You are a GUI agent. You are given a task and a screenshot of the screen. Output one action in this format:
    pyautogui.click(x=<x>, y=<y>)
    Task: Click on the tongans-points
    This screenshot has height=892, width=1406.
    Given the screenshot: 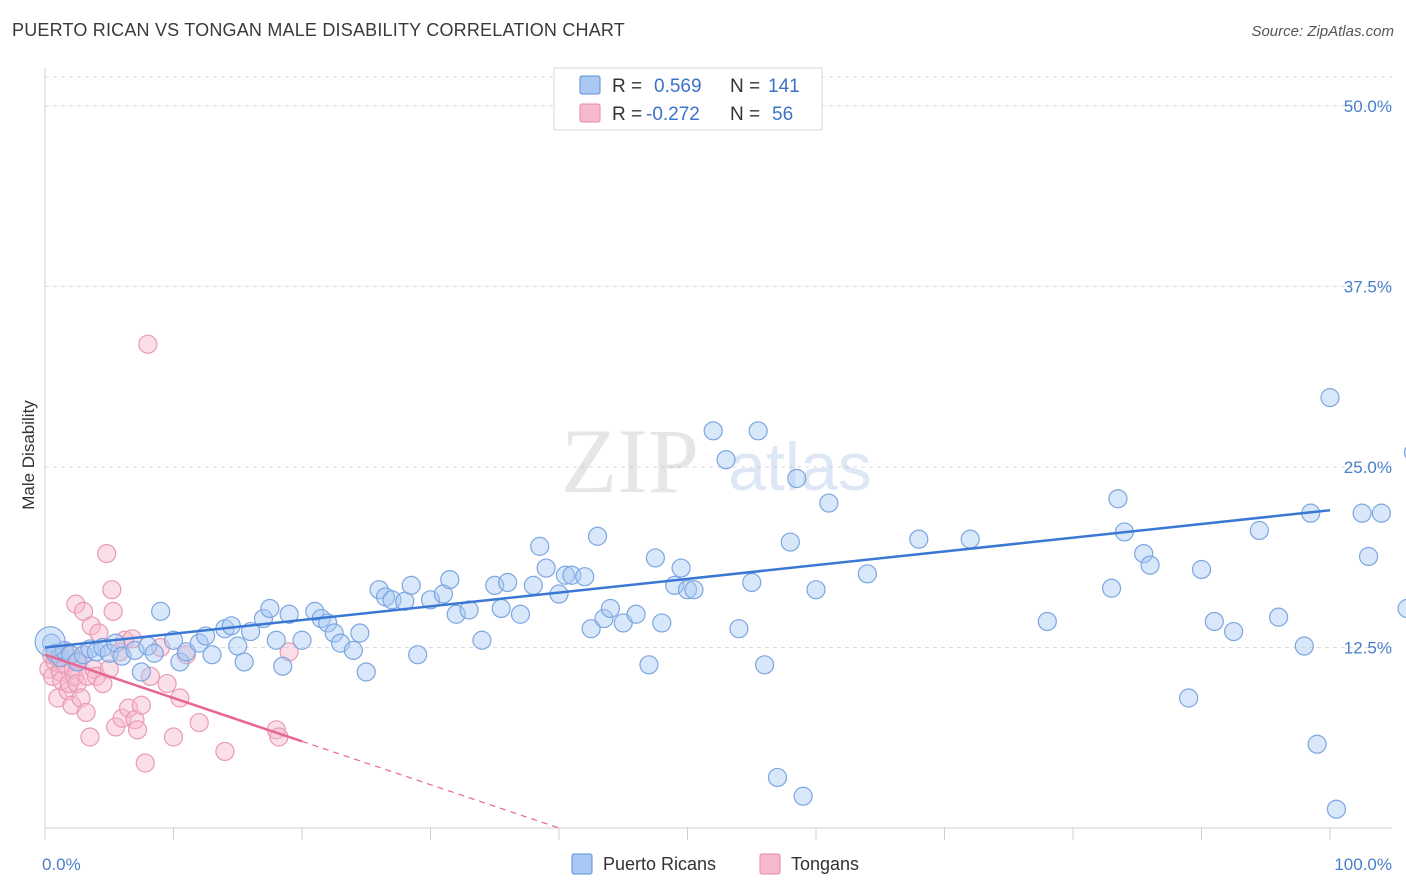 What is the action you would take?
    pyautogui.click(x=169, y=553)
    